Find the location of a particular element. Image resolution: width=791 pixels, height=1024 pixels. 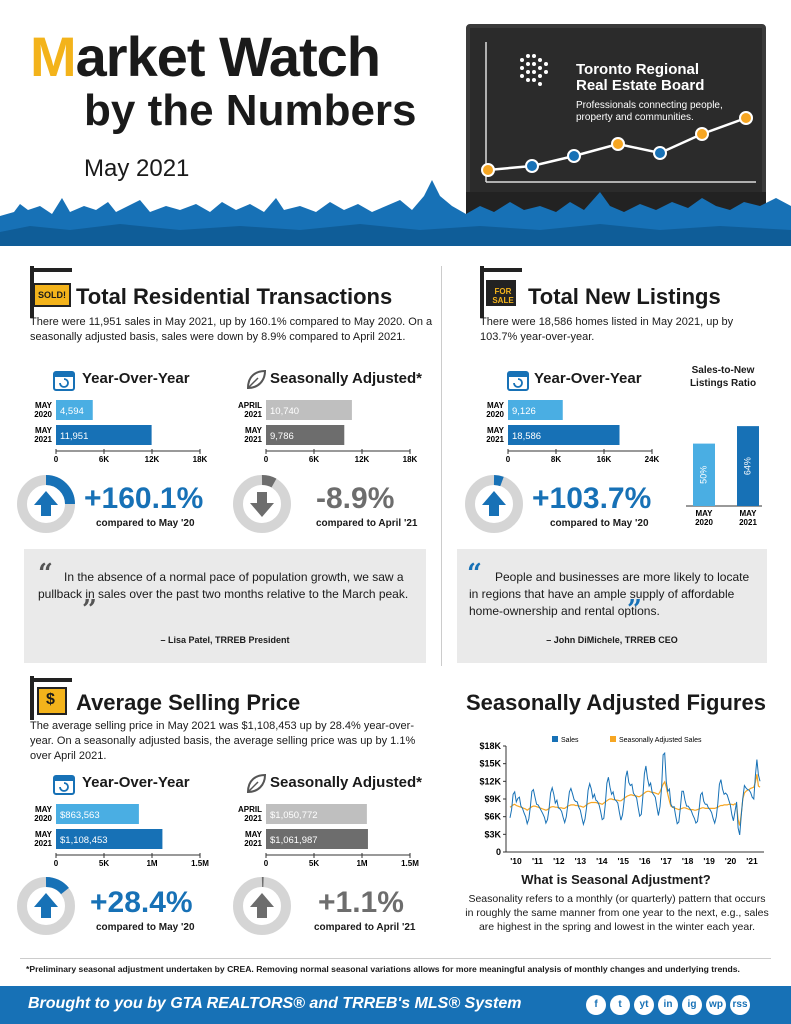

monitor-chart-dots is located at coordinates (617, 144).